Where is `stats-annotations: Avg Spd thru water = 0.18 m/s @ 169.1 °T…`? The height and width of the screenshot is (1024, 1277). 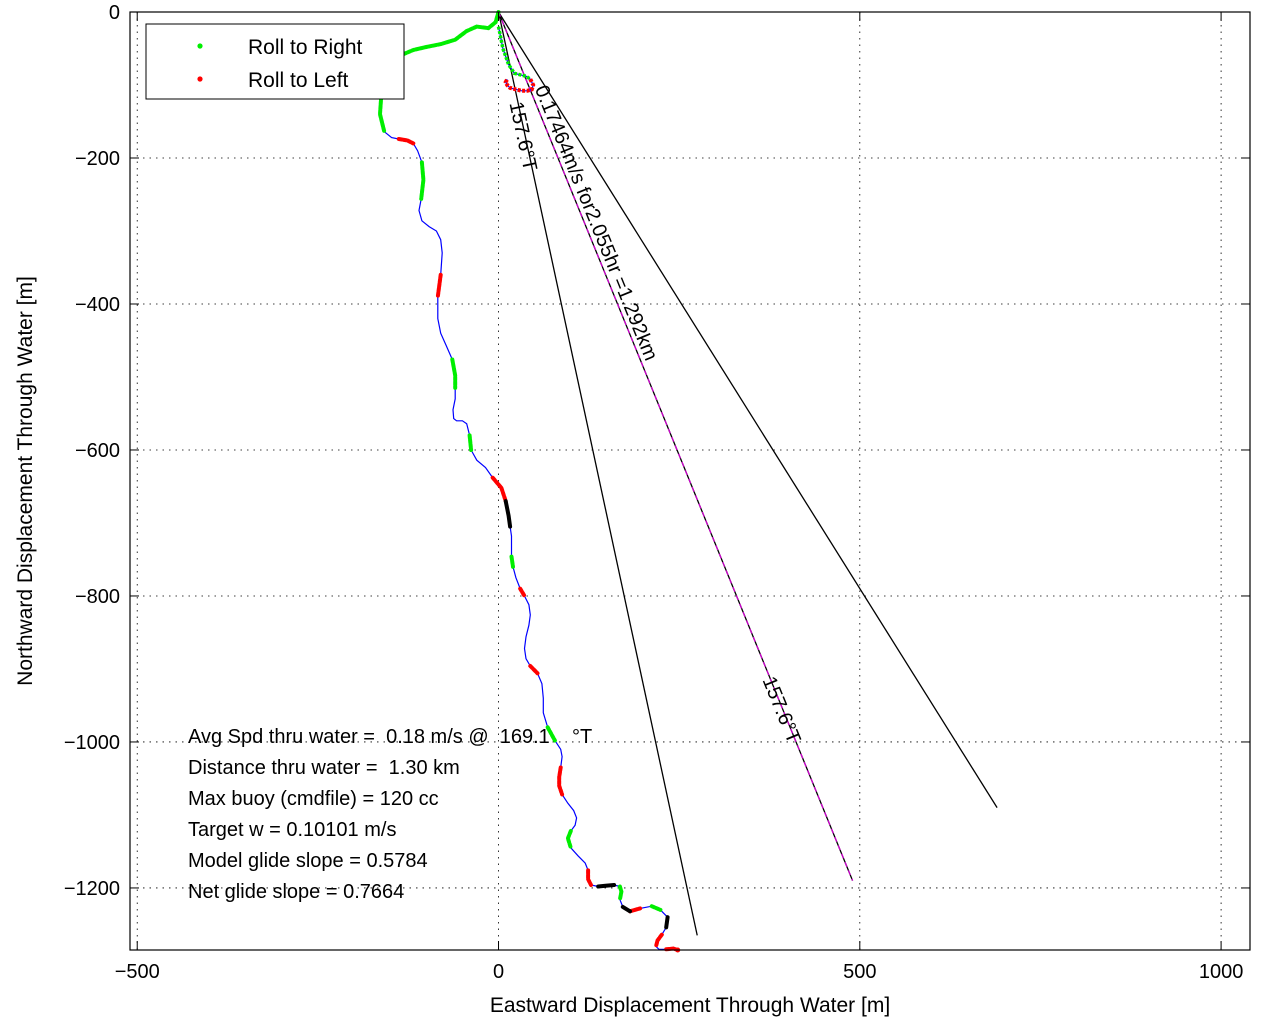
stats-annotations: Avg Spd thru water = 0.18 m/s @ 169.1 °T… is located at coordinates (390, 814).